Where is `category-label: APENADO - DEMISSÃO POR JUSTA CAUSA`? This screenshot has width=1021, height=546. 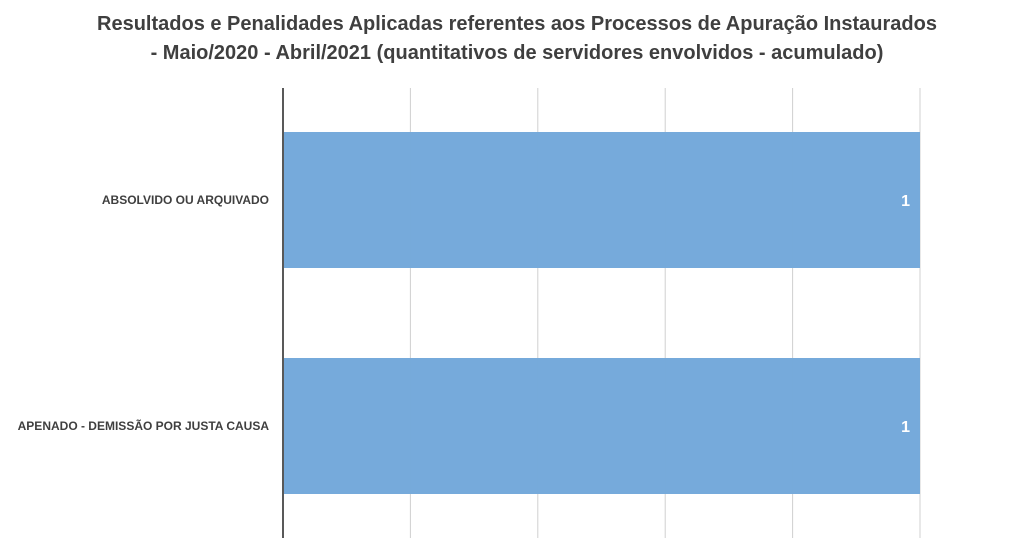
category-label: APENADO - DEMISSÃO POR JUSTA CAUSA is located at coordinates (144, 425).